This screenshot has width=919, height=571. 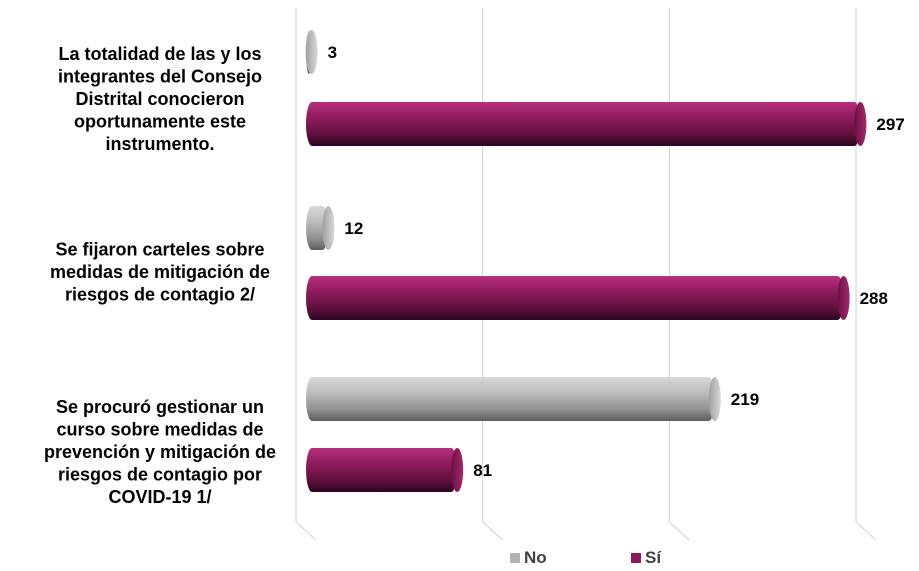 What do you see at coordinates (874, 298) in the screenshot?
I see `value-label-2-2: 288` at bounding box center [874, 298].